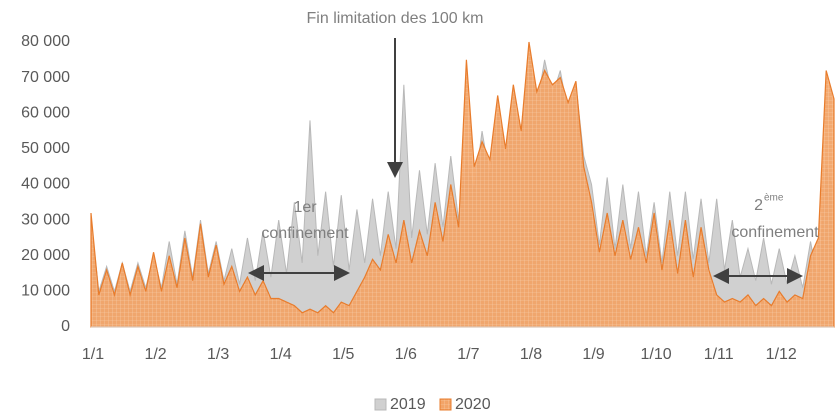 The height and width of the screenshot is (412, 836). Describe the element at coordinates (343, 354) in the screenshot. I see `x-tick-label: 1/5` at that location.